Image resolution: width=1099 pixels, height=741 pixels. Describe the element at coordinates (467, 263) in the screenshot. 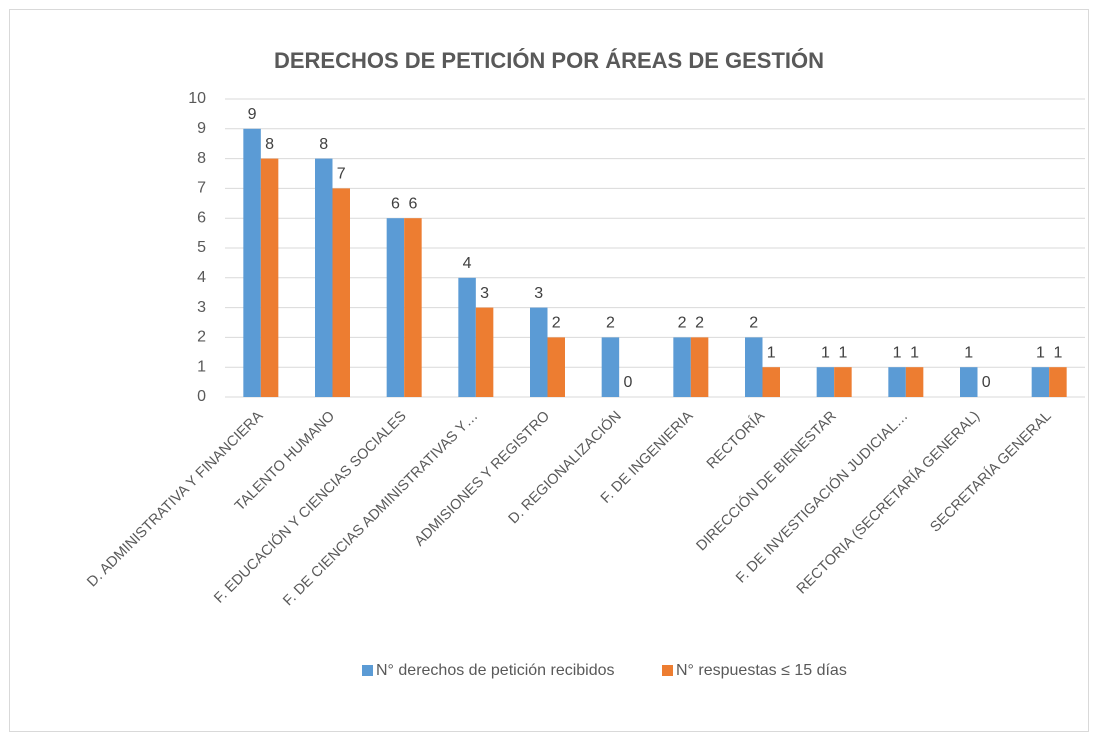

I see `data-label: 4` at that location.